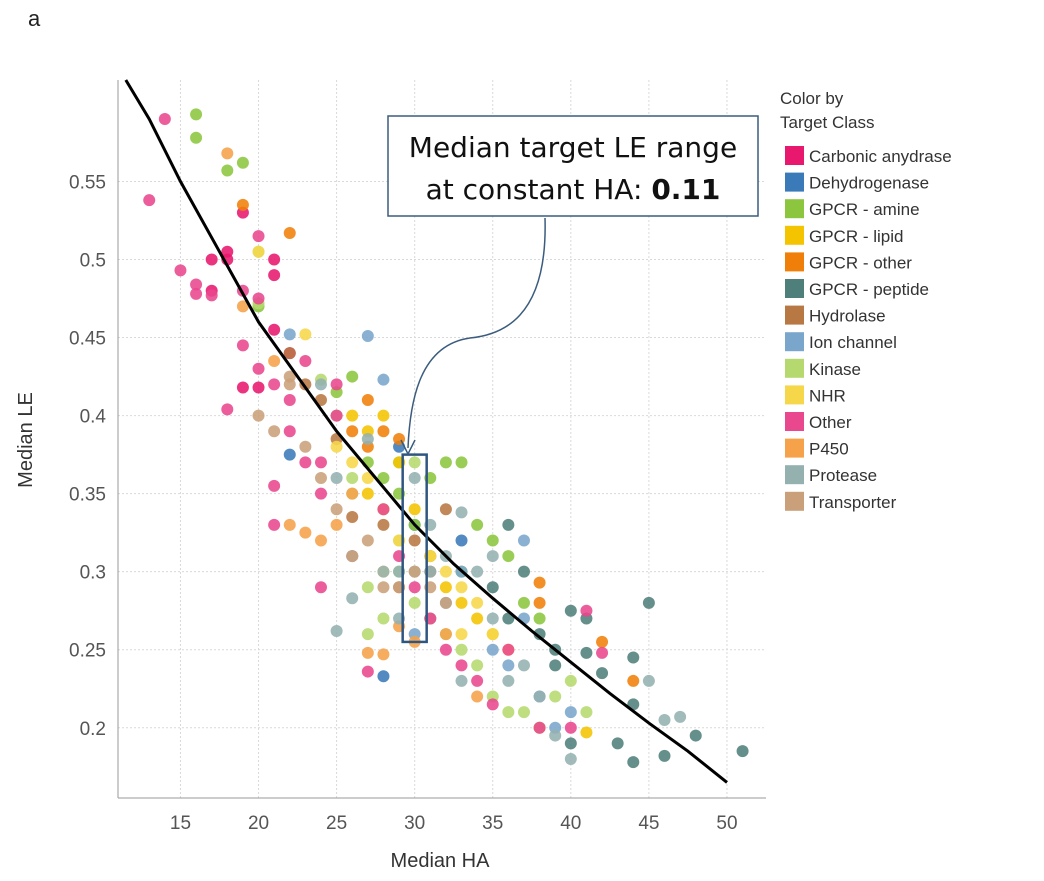  Describe the element at coordinates (827, 122) in the screenshot. I see `legend-title-line-2: Target Class` at that location.